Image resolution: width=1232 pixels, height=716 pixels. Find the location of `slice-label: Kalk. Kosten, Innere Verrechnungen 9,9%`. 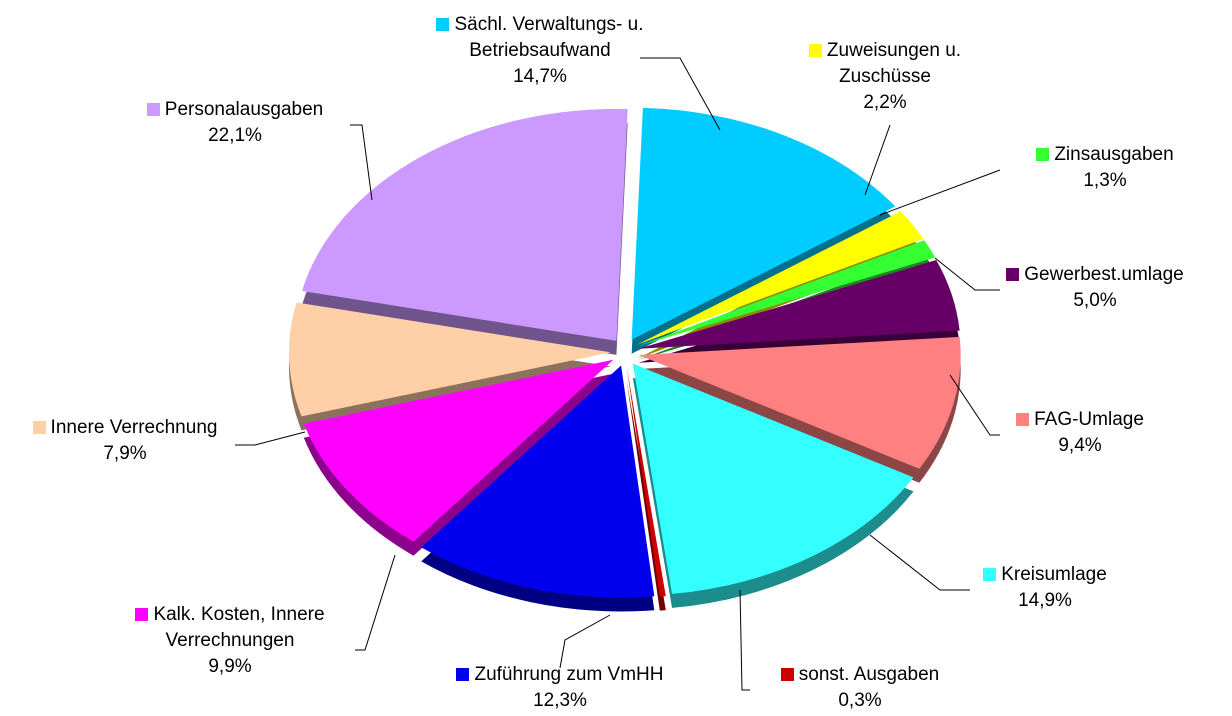

slice-label: Kalk. Kosten, Innere Verrechnungen 9,9% is located at coordinates (230, 641).